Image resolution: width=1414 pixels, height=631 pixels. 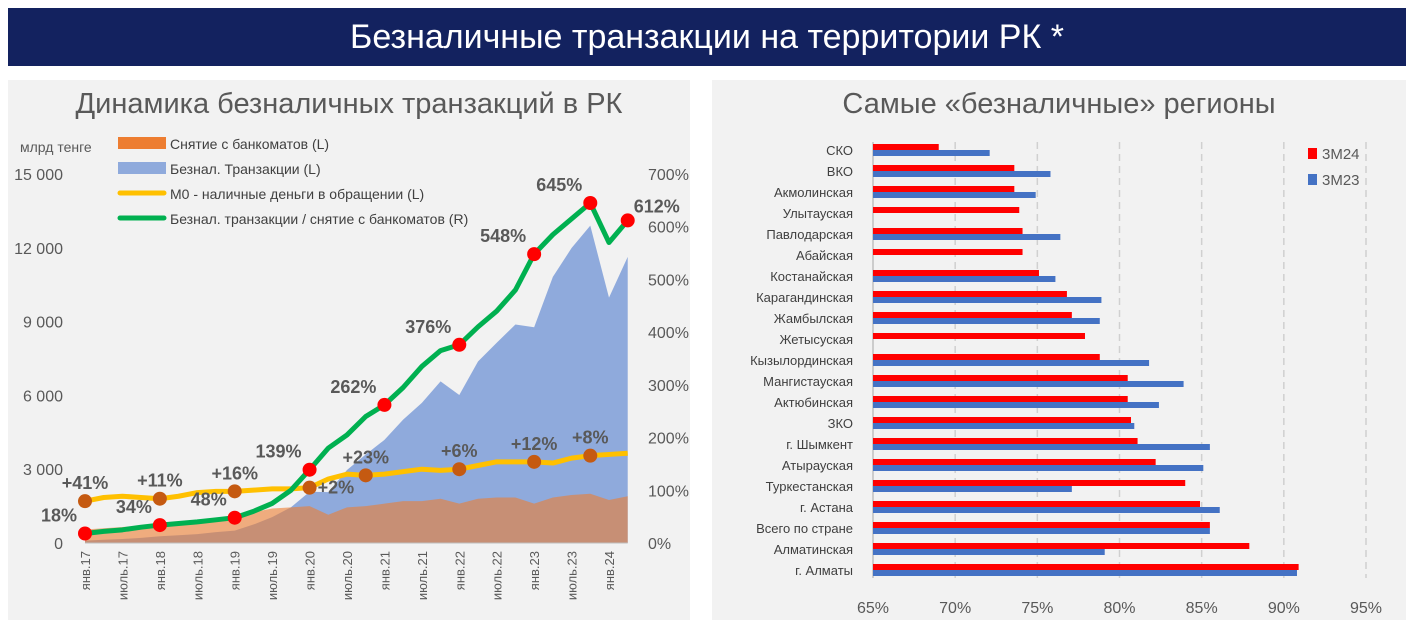 What do you see at coordinates (1119, 608) in the screenshot?
I see `x-tick: 80%` at bounding box center [1119, 608].